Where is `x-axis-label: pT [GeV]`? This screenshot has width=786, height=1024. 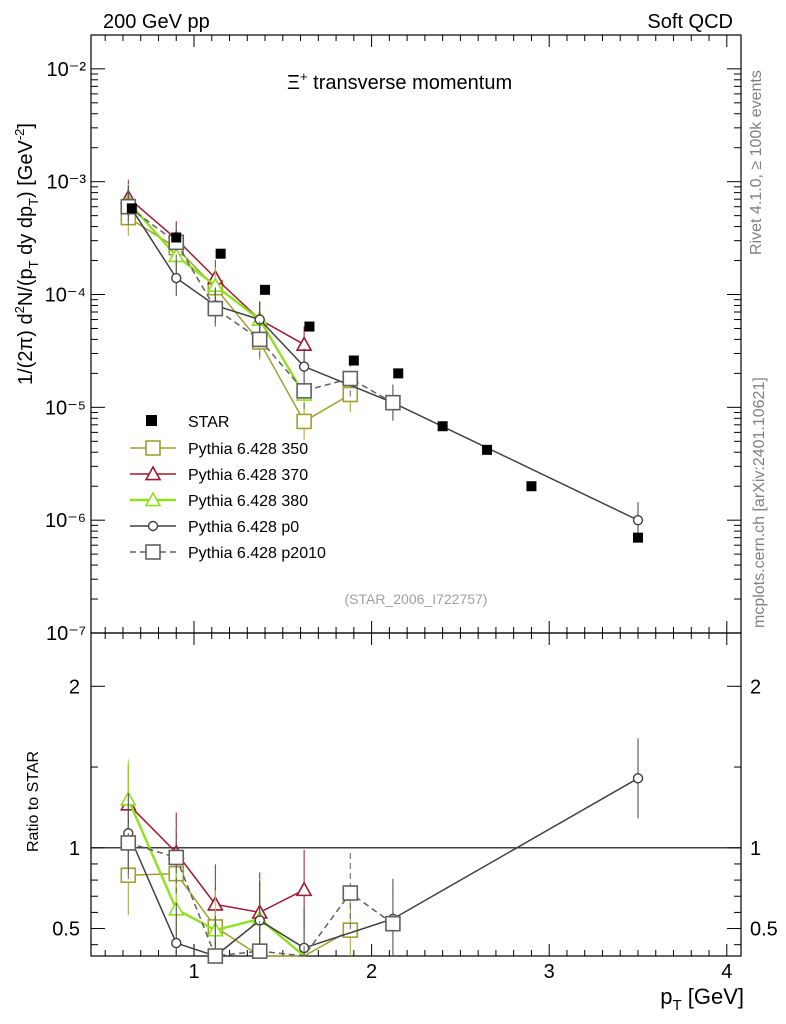 x-axis-label: pT [GeV] is located at coordinates (702, 999).